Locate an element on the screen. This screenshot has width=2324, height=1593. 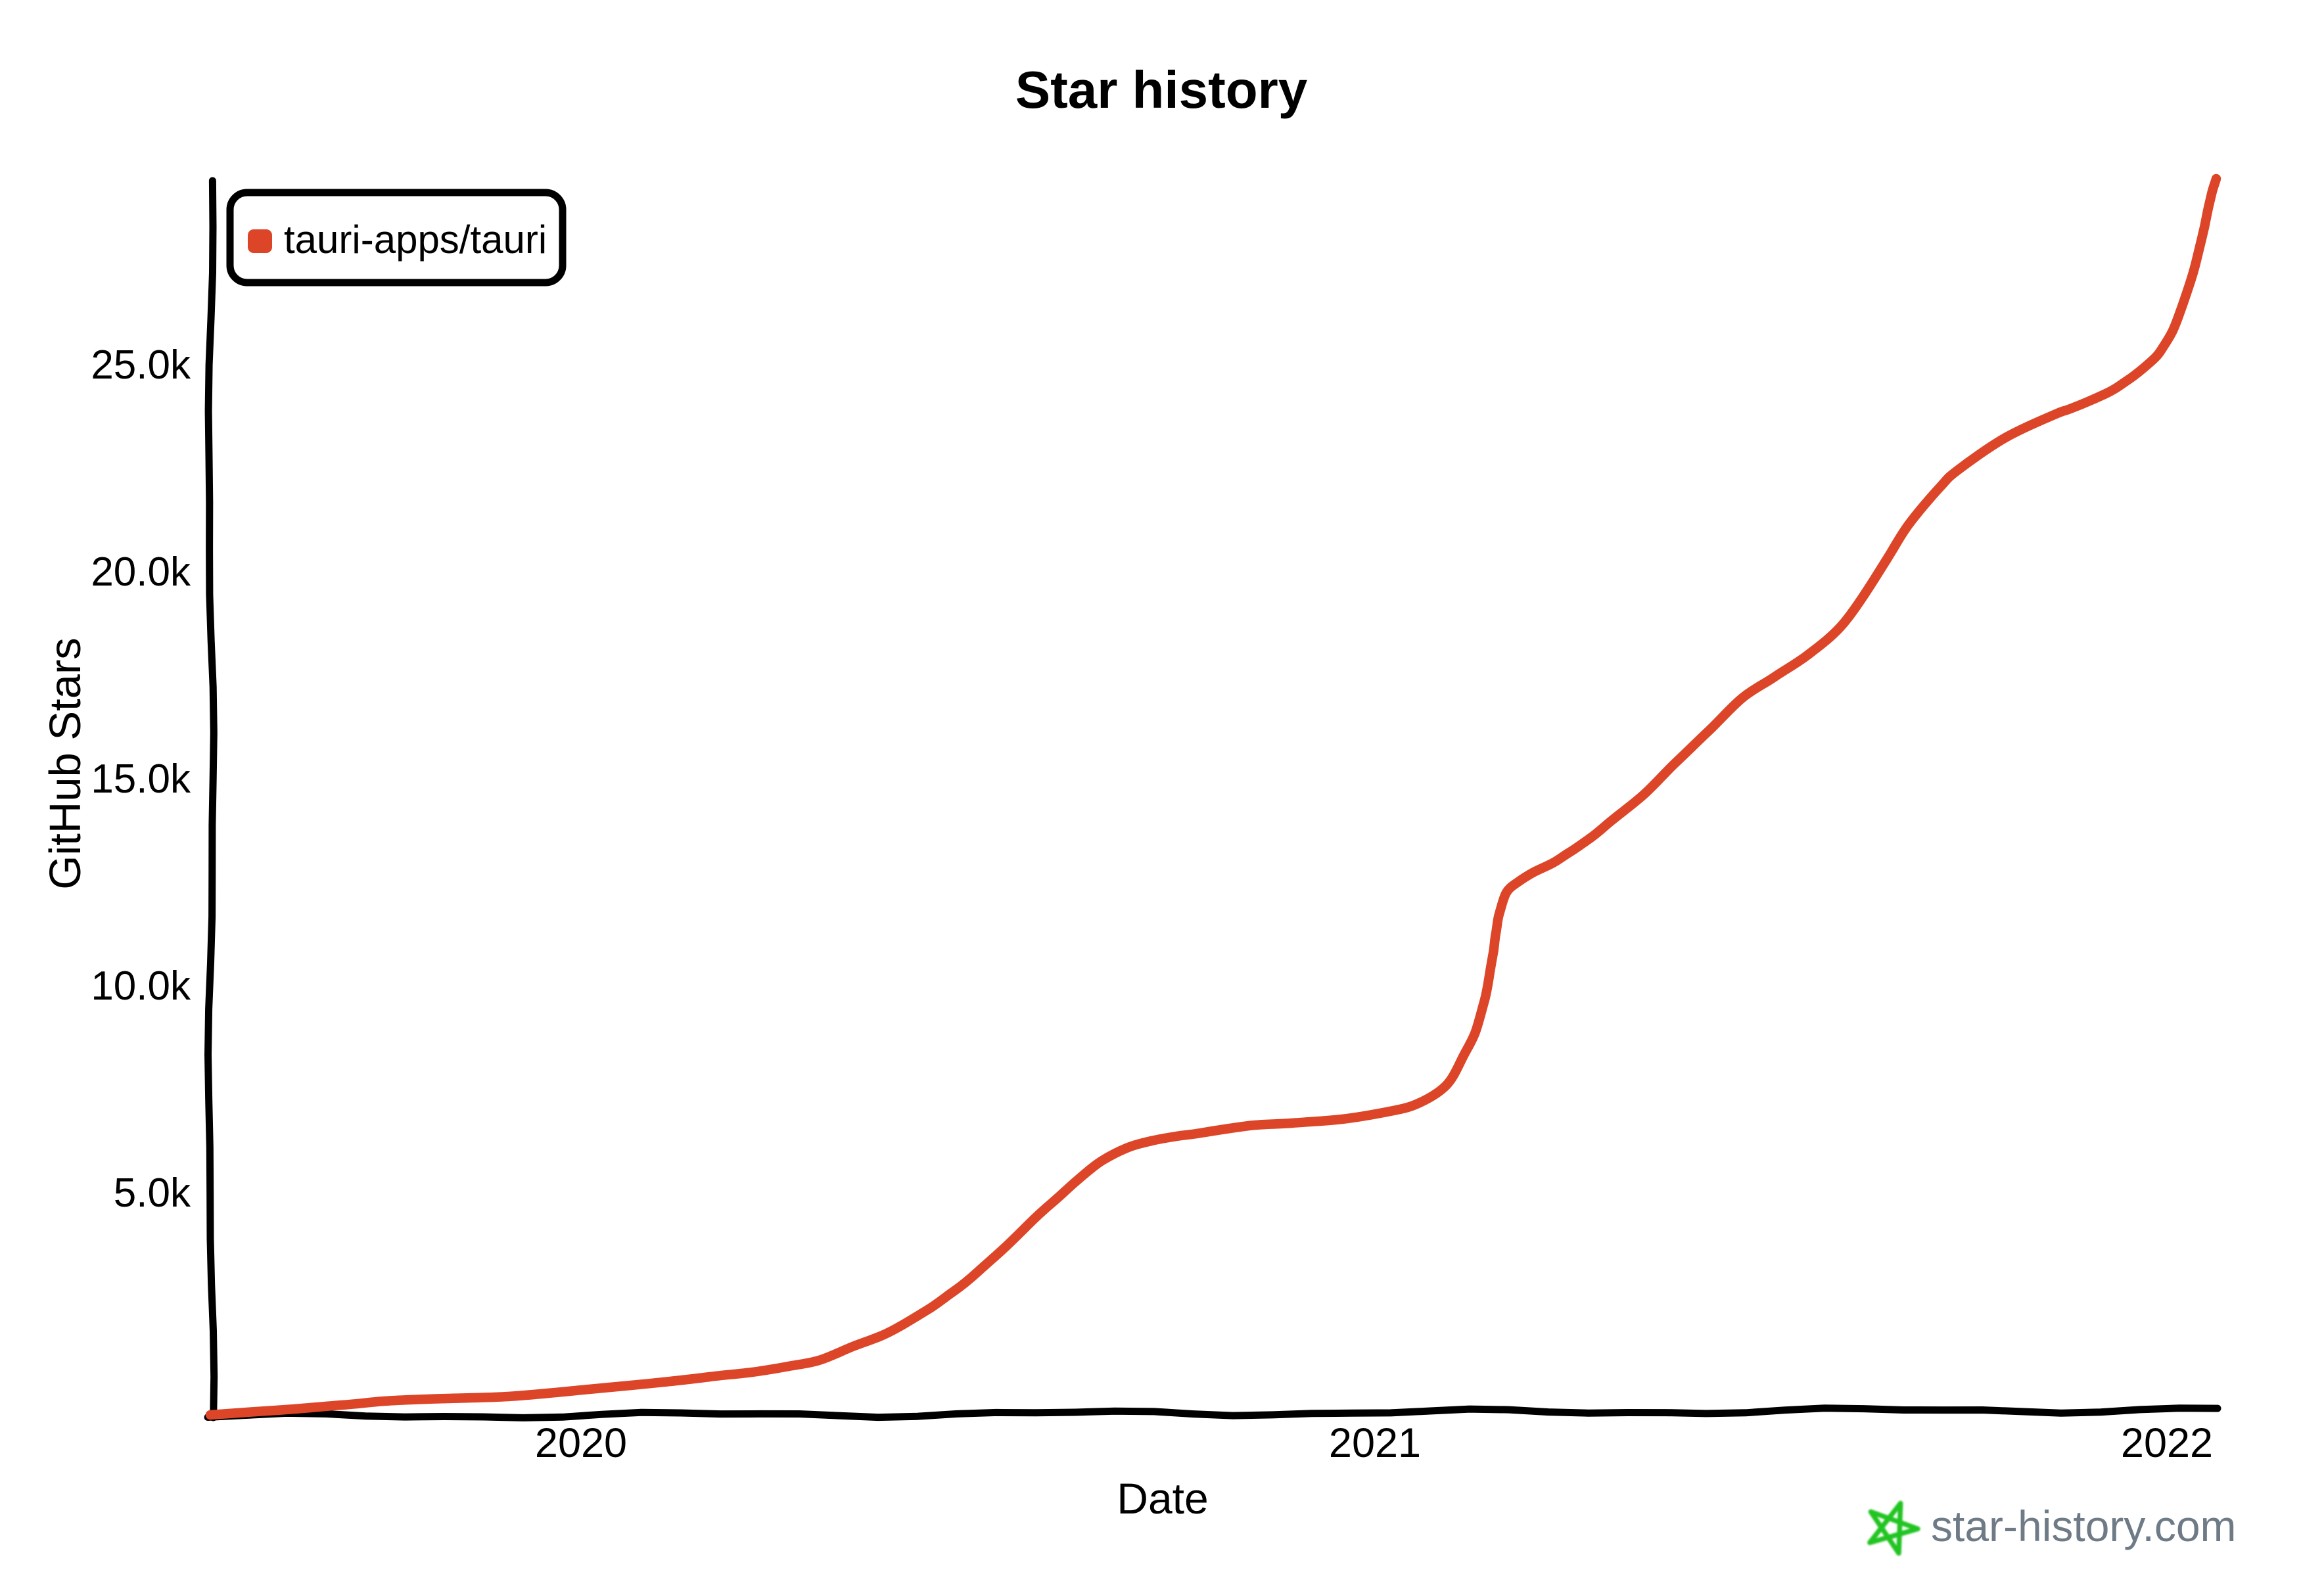
svg-text: 10.0k is located at coordinates (141, 986).